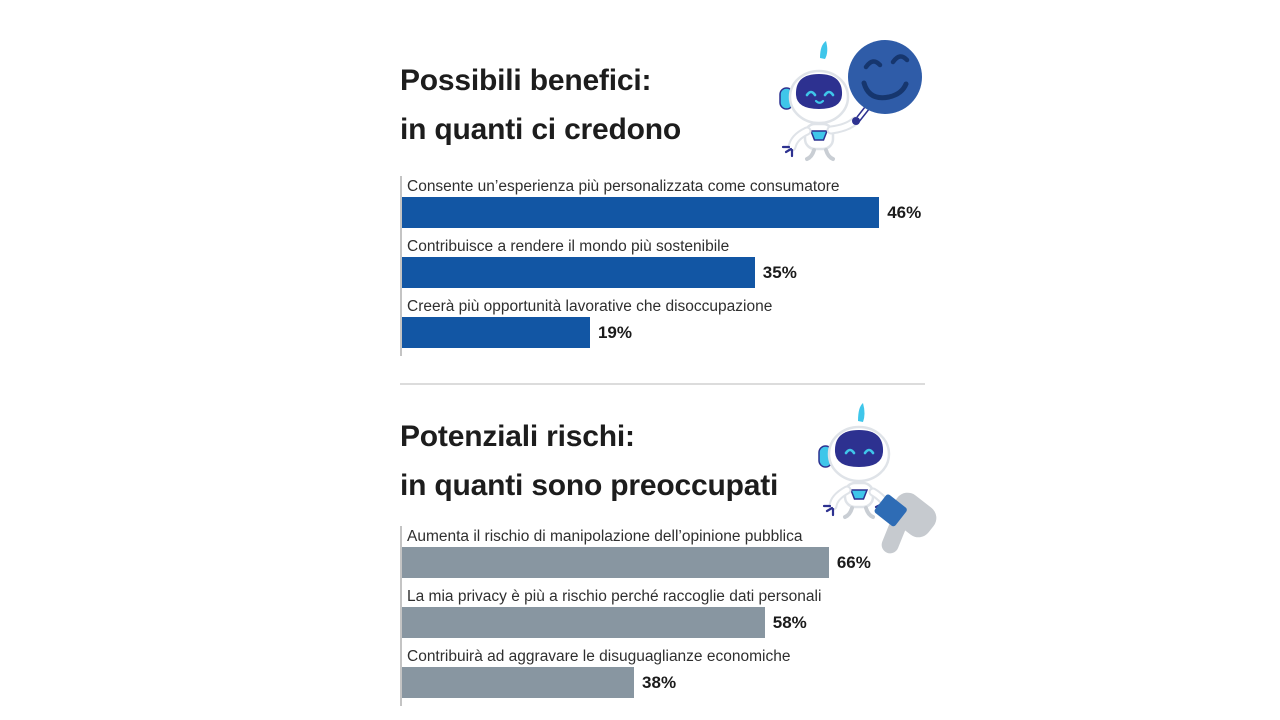 The width and height of the screenshot is (1280, 720). I want to click on benefits-title-line1: Possibili benefici:, so click(526, 80).